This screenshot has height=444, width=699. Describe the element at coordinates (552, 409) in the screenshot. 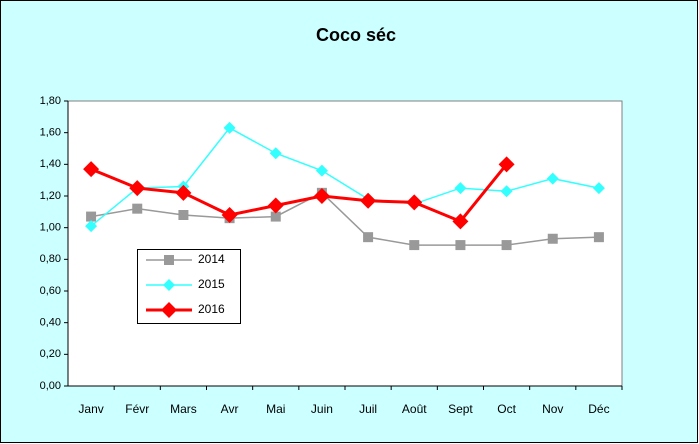

I see `x-tick-label: Nov` at that location.